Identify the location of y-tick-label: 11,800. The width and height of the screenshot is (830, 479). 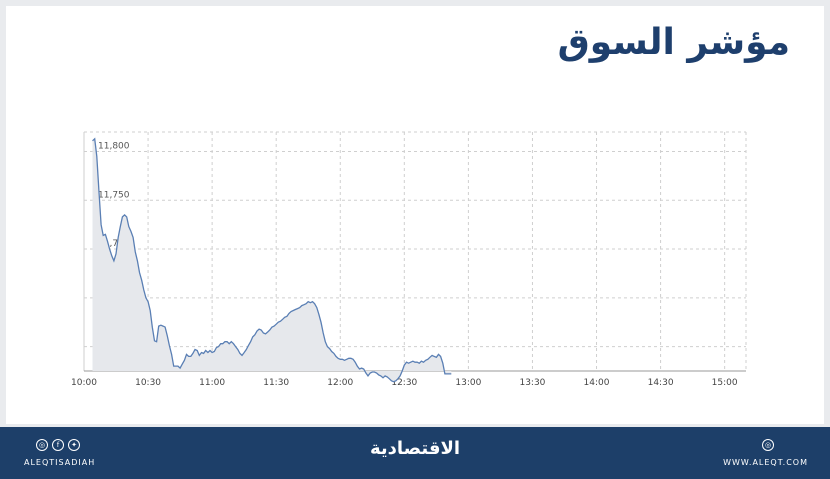
(114, 147).